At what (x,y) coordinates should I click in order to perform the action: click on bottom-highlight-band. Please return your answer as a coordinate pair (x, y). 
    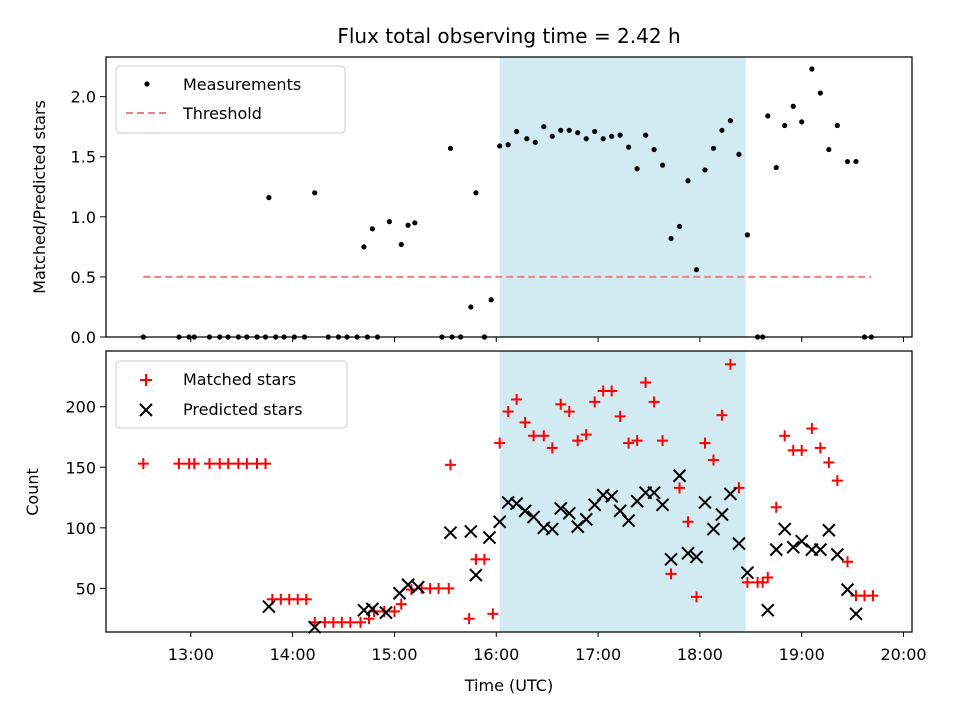
    Looking at the image, I should click on (622, 491).